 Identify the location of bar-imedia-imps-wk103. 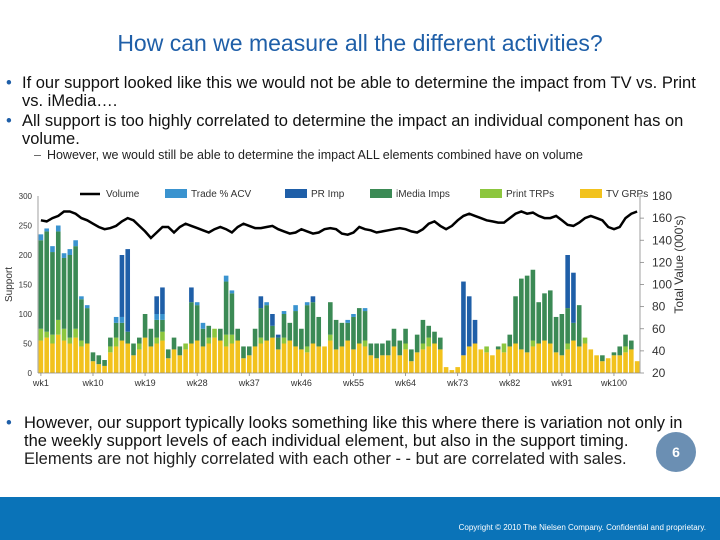
(631, 345).